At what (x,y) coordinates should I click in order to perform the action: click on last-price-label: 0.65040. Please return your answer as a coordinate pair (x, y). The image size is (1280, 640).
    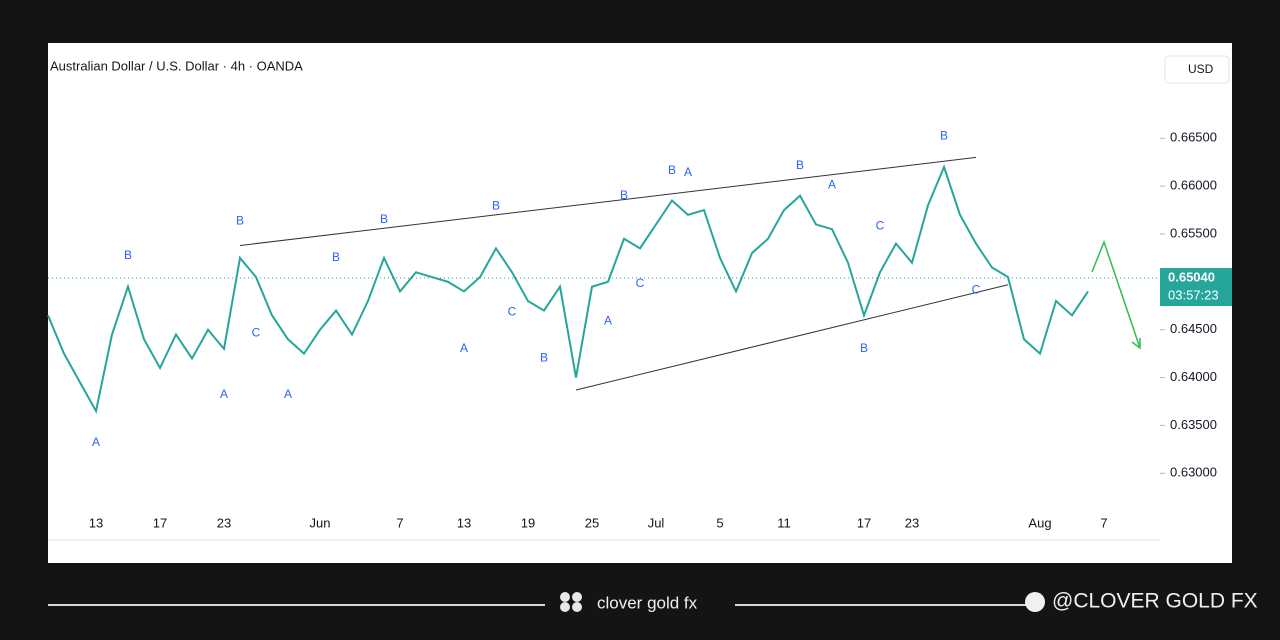
    Looking at the image, I should click on (1191, 276).